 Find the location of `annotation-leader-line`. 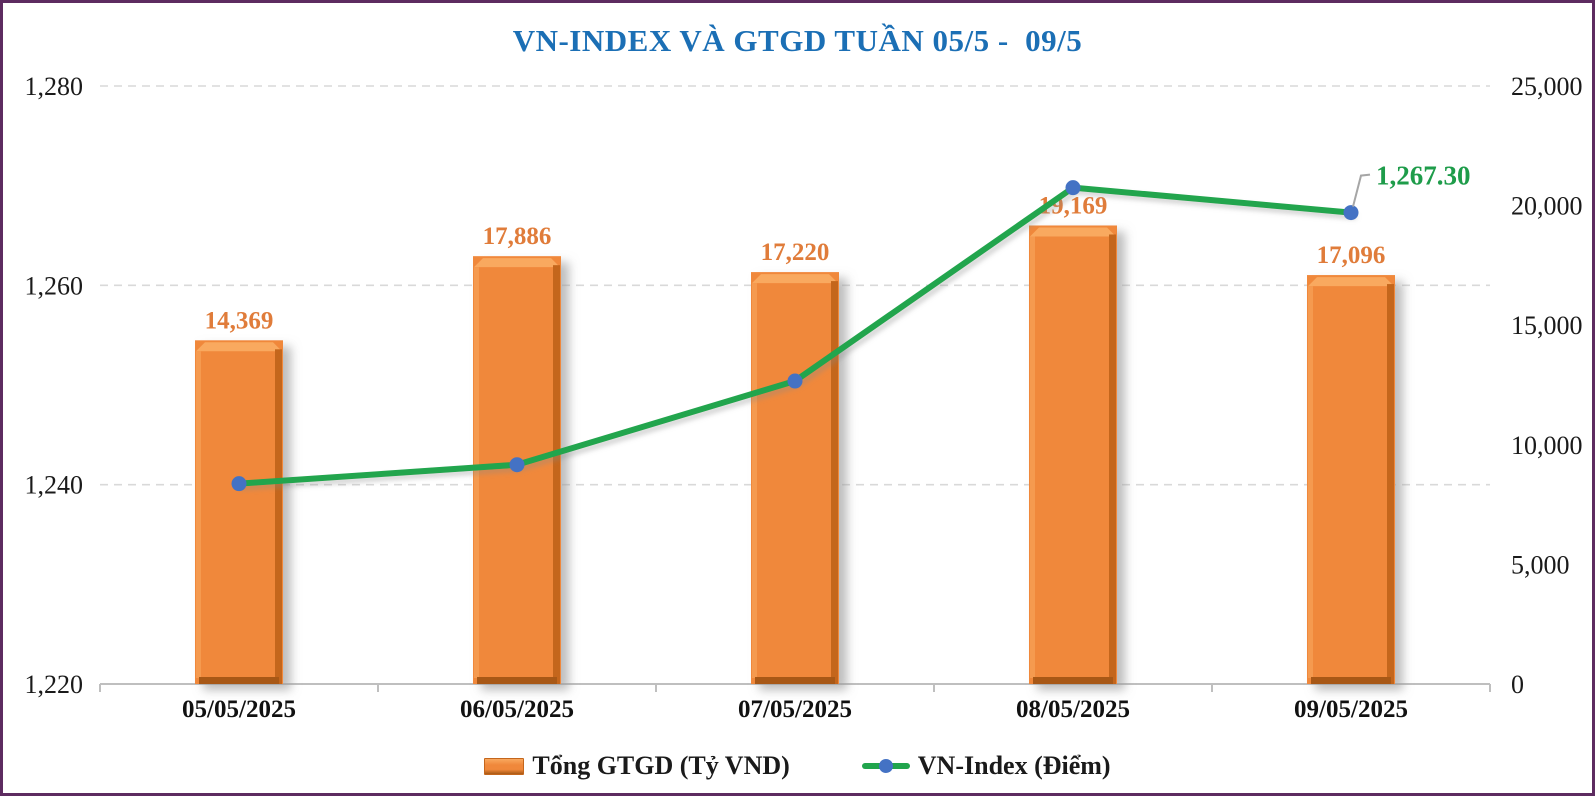

annotation-leader-line is located at coordinates (1361, 190).